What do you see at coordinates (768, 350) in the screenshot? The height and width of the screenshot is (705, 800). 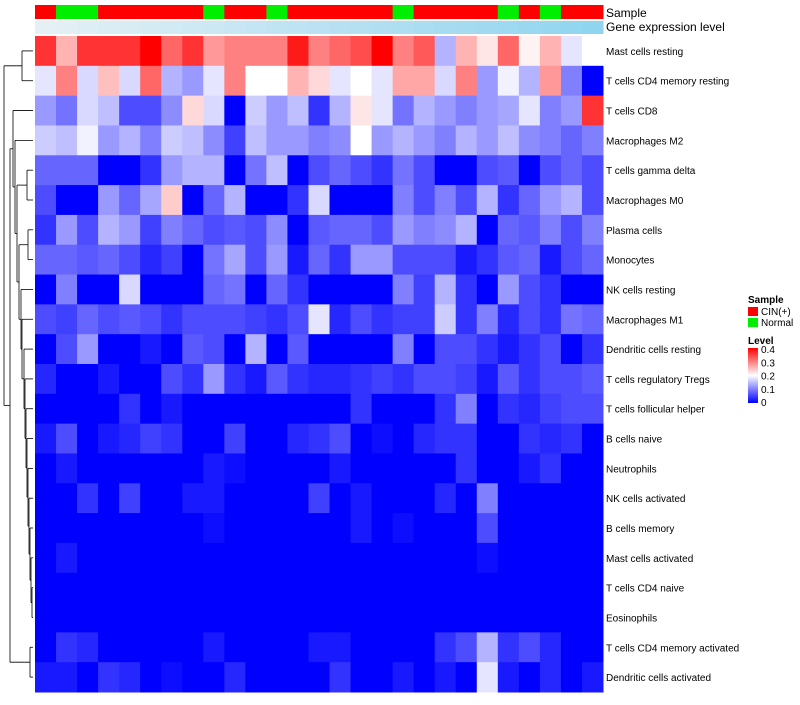 I see `level-tick-label: 0.4` at bounding box center [768, 350].